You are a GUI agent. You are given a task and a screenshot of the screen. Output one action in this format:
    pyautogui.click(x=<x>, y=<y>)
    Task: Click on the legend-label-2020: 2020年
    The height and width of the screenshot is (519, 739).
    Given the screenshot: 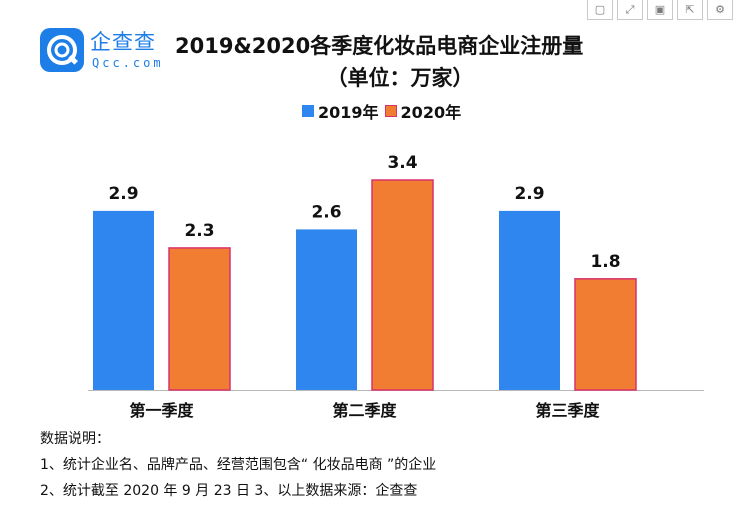 What is the action you would take?
    pyautogui.click(x=431, y=112)
    